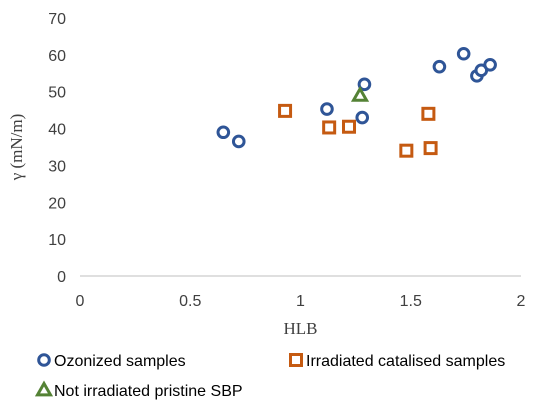  What do you see at coordinates (120, 361) in the screenshot?
I see `legend-label: Ozonized samples` at bounding box center [120, 361].